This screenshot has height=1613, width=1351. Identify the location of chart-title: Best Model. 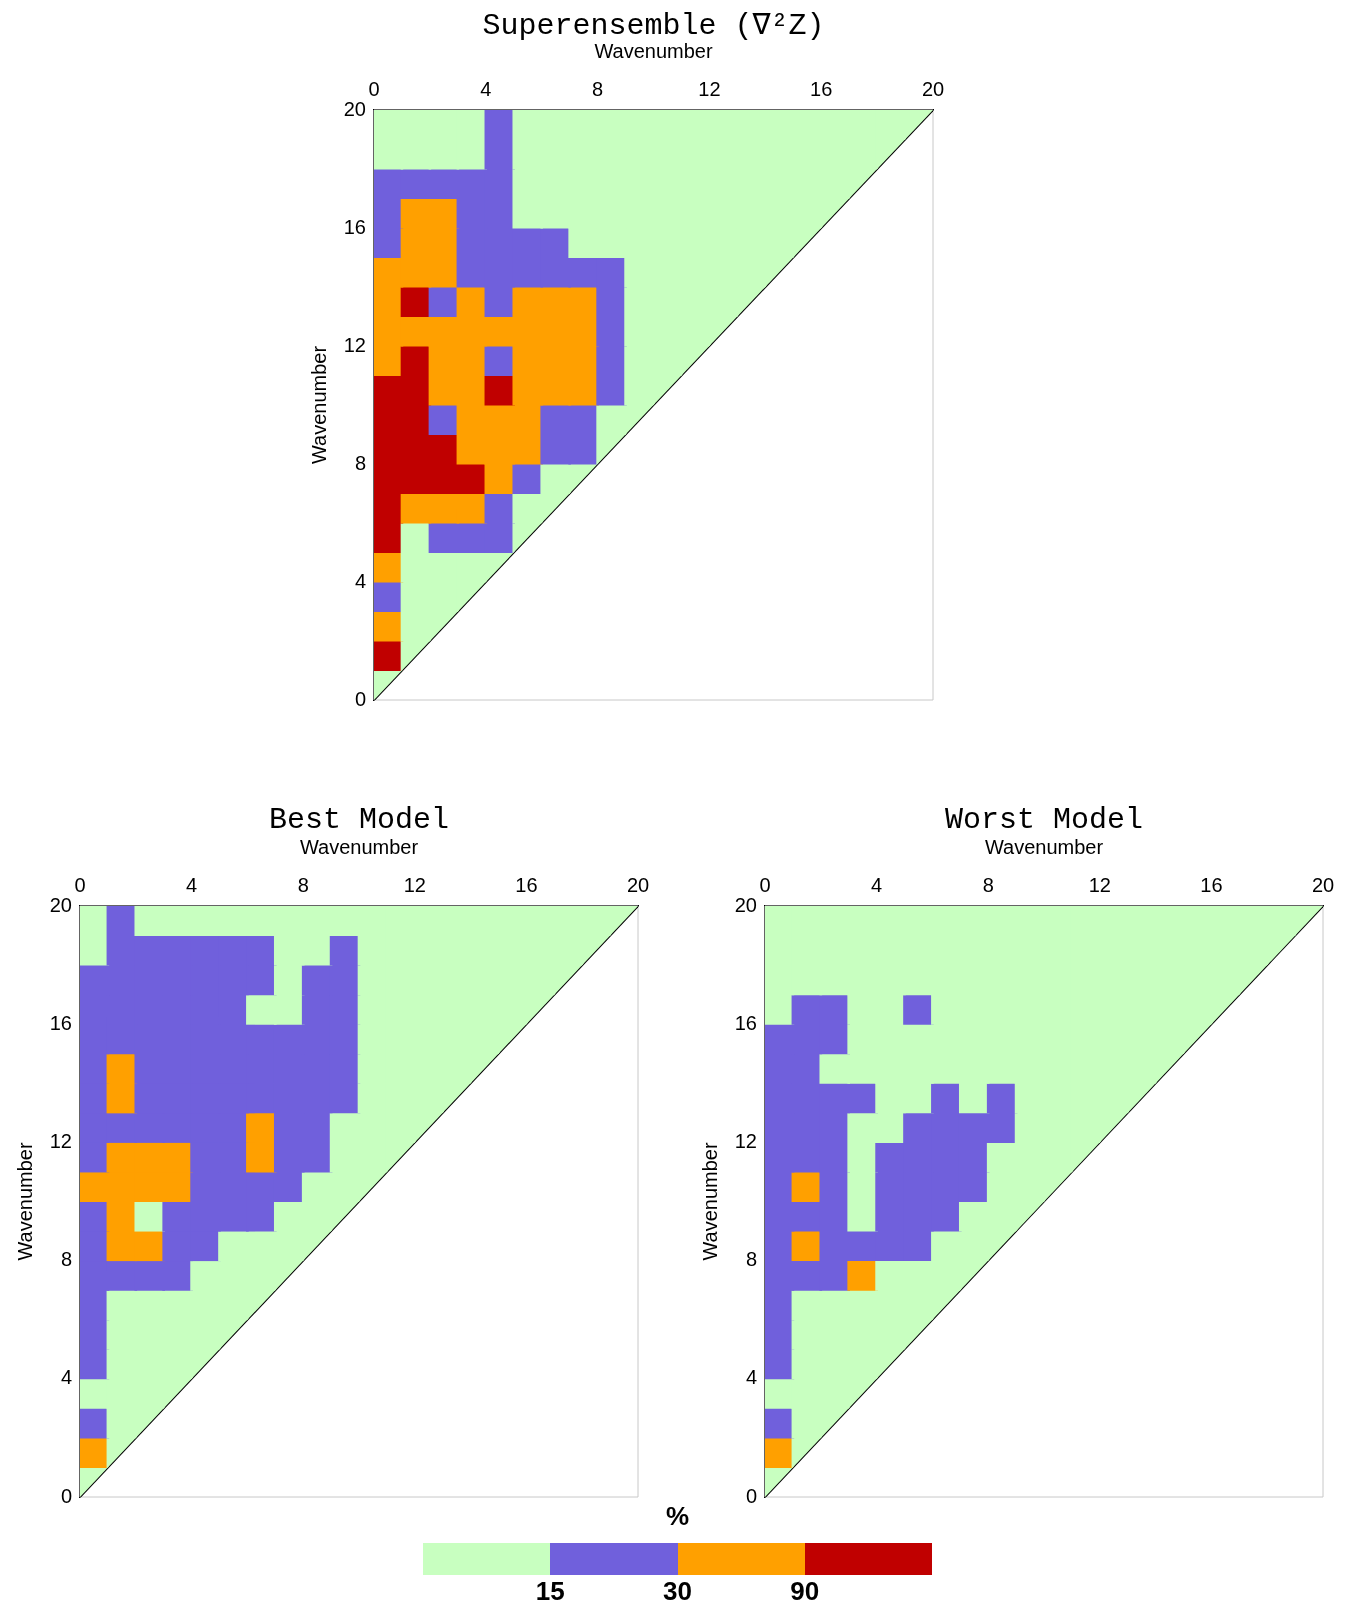
(359, 819).